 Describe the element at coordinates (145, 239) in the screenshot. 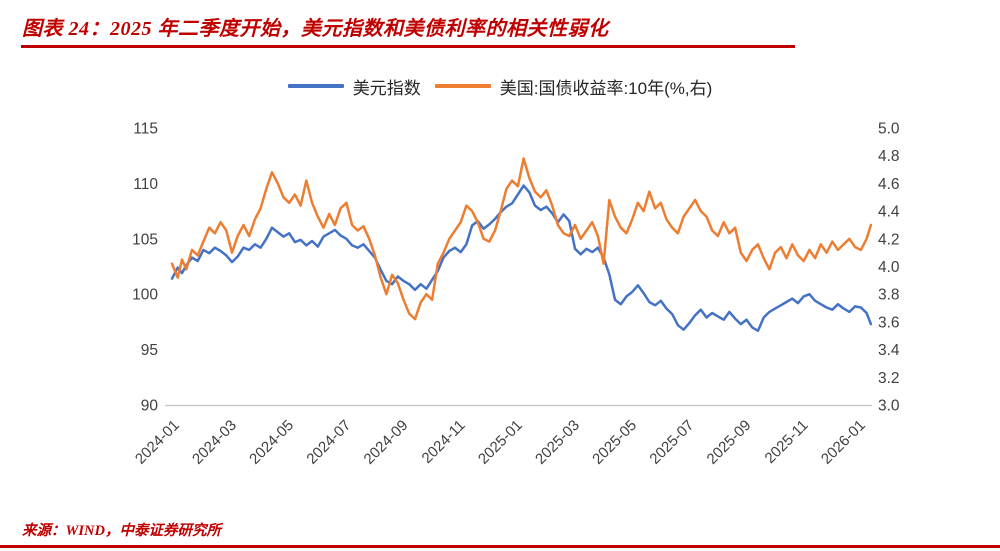

I see `svg-text: 105` at that location.